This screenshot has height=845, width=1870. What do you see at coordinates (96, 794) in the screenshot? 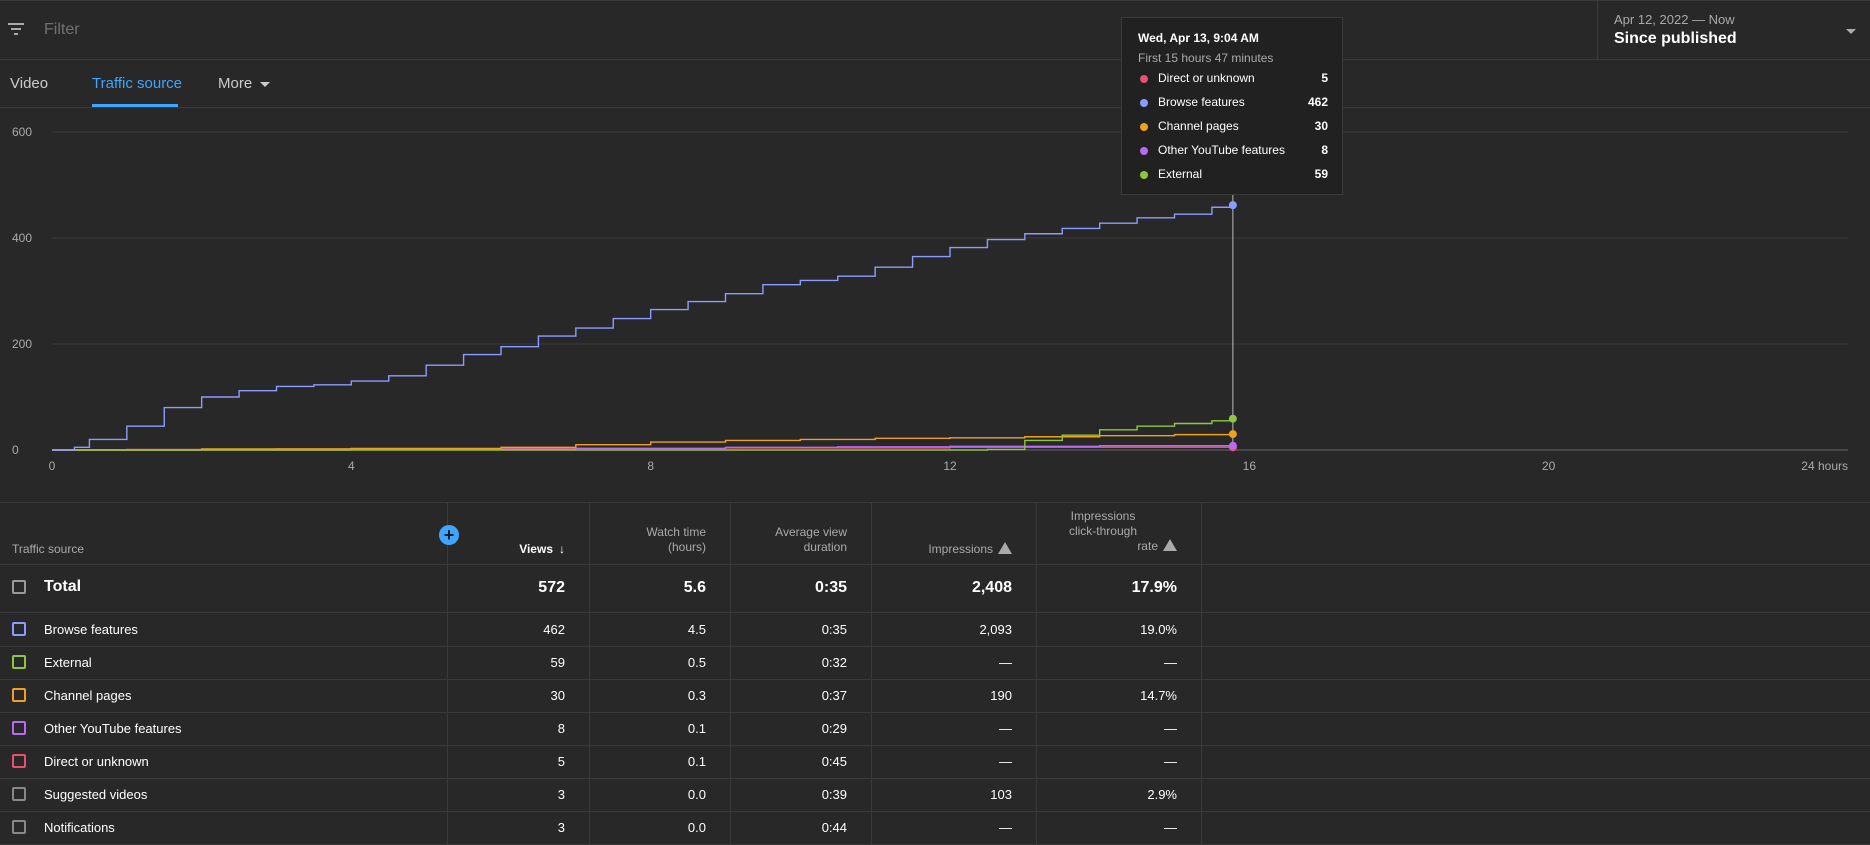
I see `row-source-name: Suggested videos` at bounding box center [96, 794].